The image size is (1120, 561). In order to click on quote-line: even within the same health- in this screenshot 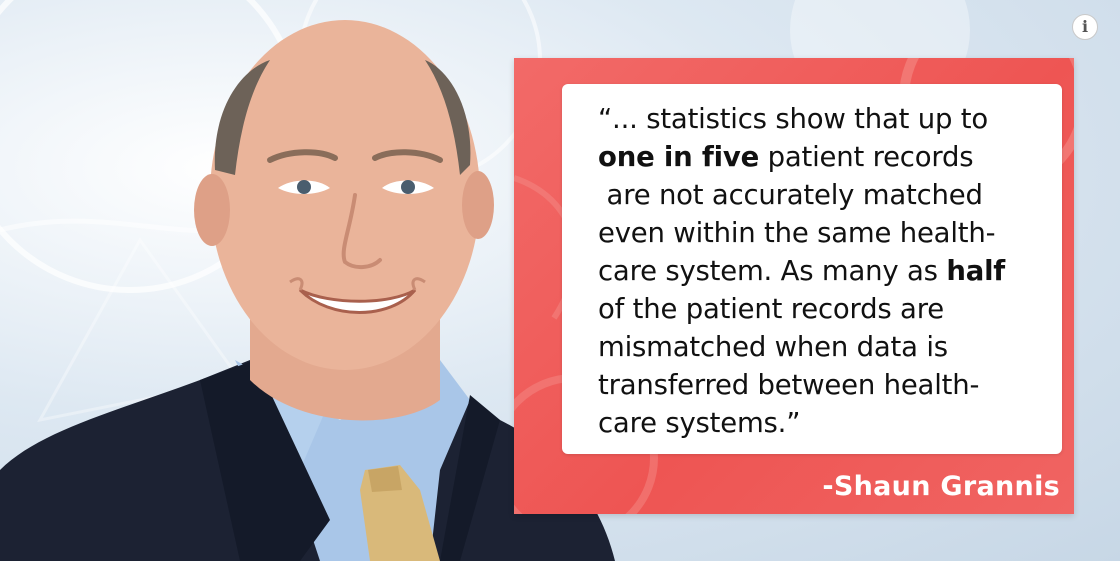, I will do `click(797, 233)`.